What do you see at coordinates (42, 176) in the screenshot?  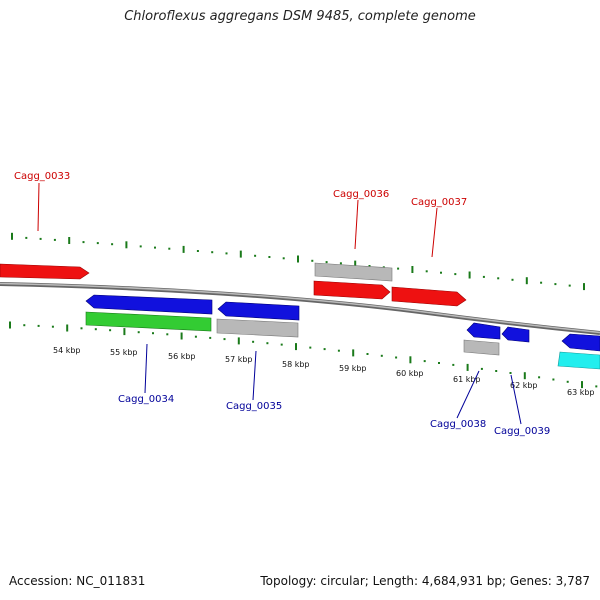 I see `gene-label-cagg-0033: Cagg_0033` at bounding box center [42, 176].